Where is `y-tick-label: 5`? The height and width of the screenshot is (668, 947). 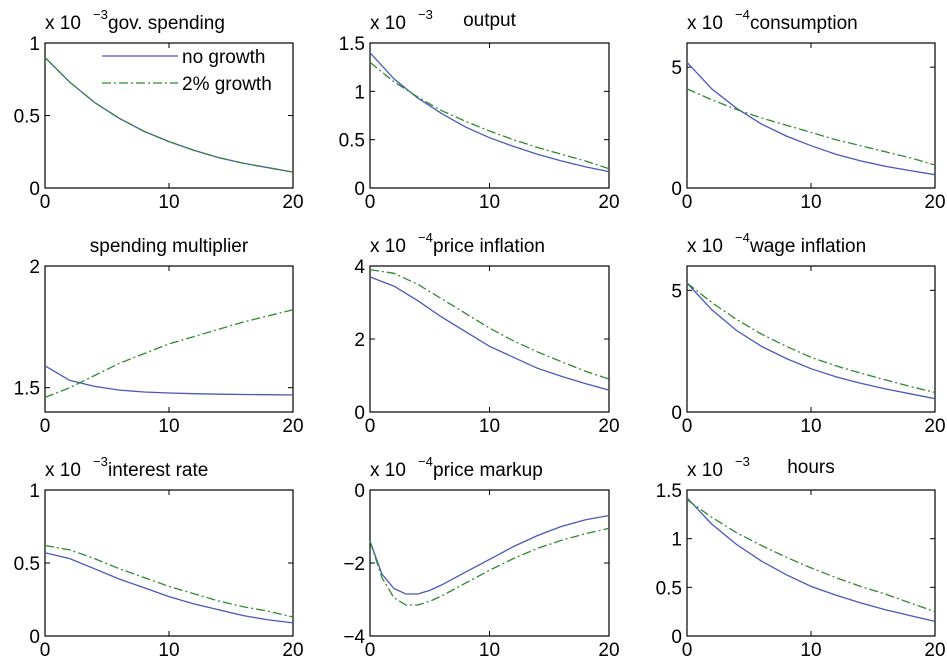
y-tick-label: 5 is located at coordinates (676, 68).